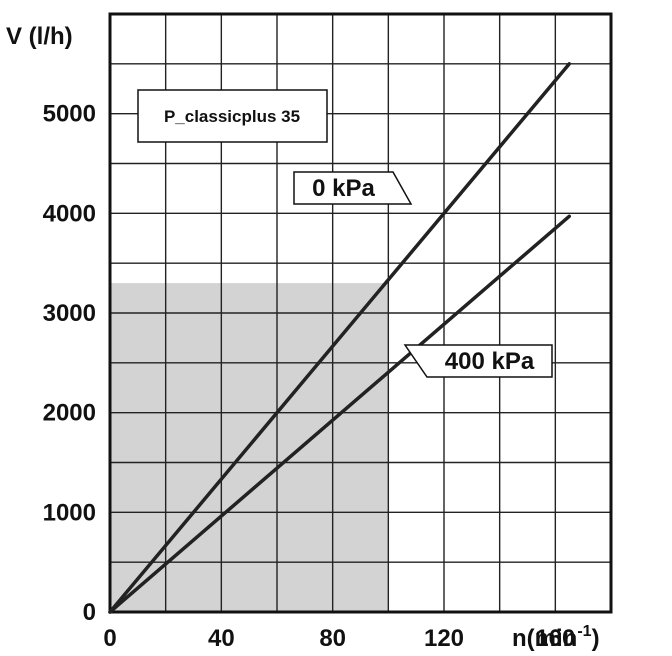 Image resolution: width=672 pixels, height=656 pixels. I want to click on x-tick-label: 80, so click(332, 638).